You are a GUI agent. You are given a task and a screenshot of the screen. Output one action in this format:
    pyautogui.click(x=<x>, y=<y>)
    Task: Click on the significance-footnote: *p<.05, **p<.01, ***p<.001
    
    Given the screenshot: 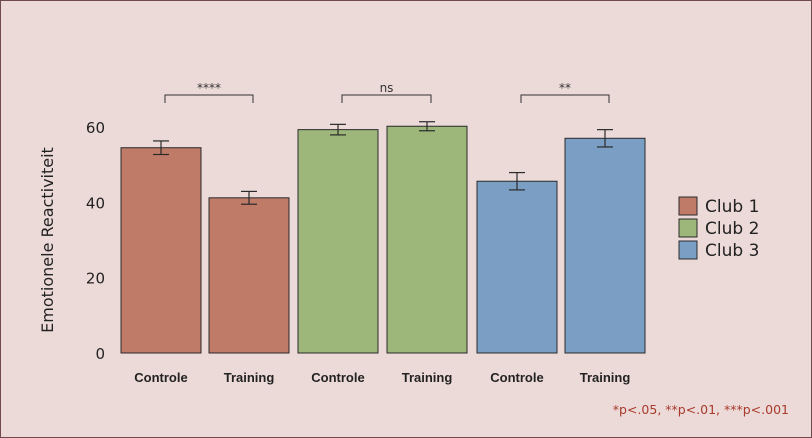 What is the action you would take?
    pyautogui.click(x=700, y=409)
    